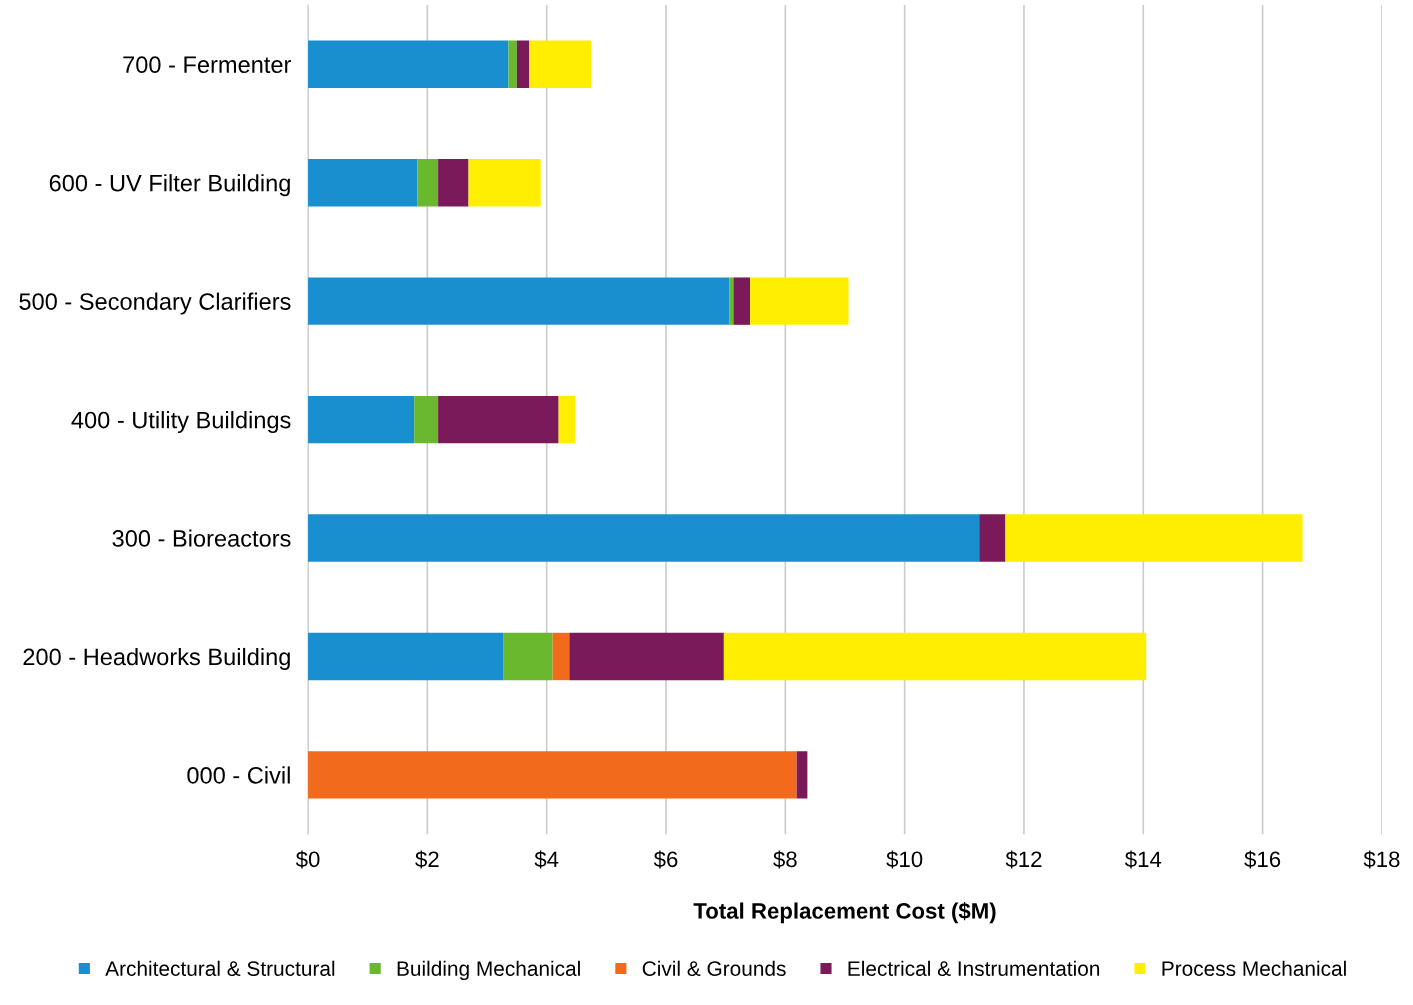  What do you see at coordinates (156, 658) in the screenshot?
I see `y-tick-label: 200 - Headworks Building` at bounding box center [156, 658].